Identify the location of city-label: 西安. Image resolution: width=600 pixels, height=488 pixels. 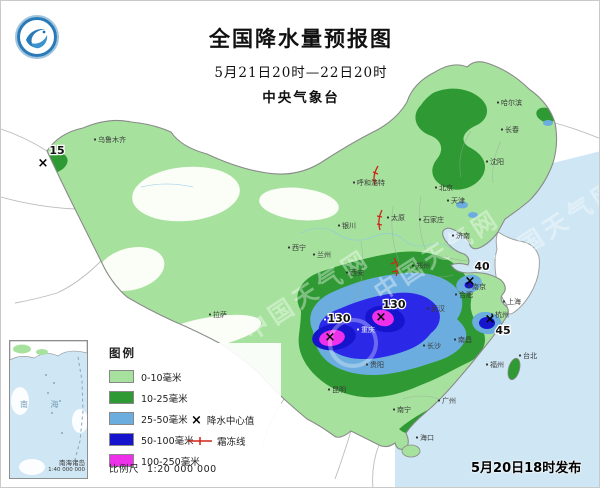
(357, 272).